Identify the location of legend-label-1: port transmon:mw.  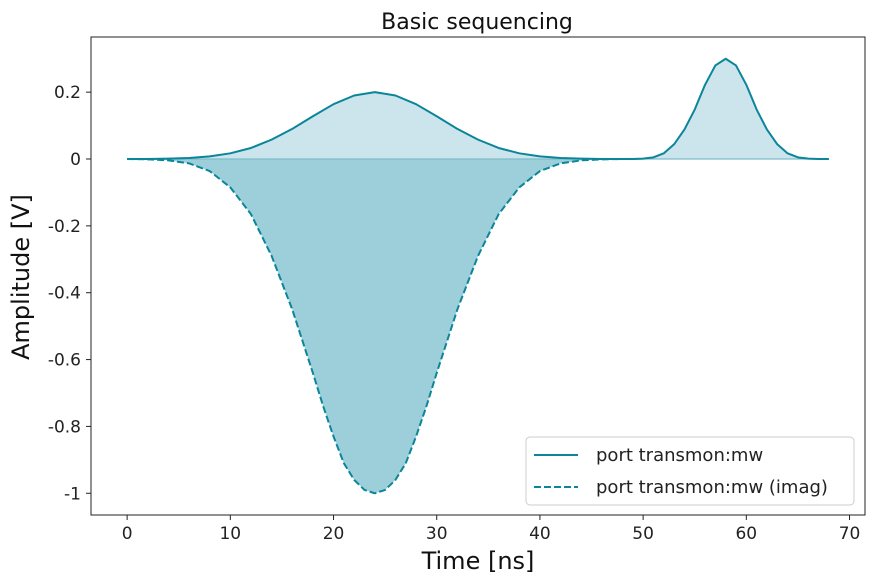
(679, 455).